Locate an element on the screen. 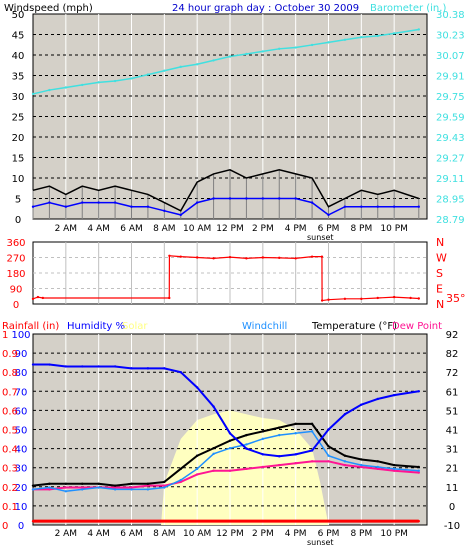 This screenshot has height=559, width=466. windspeed-tick: 50 is located at coordinates (18, 15).